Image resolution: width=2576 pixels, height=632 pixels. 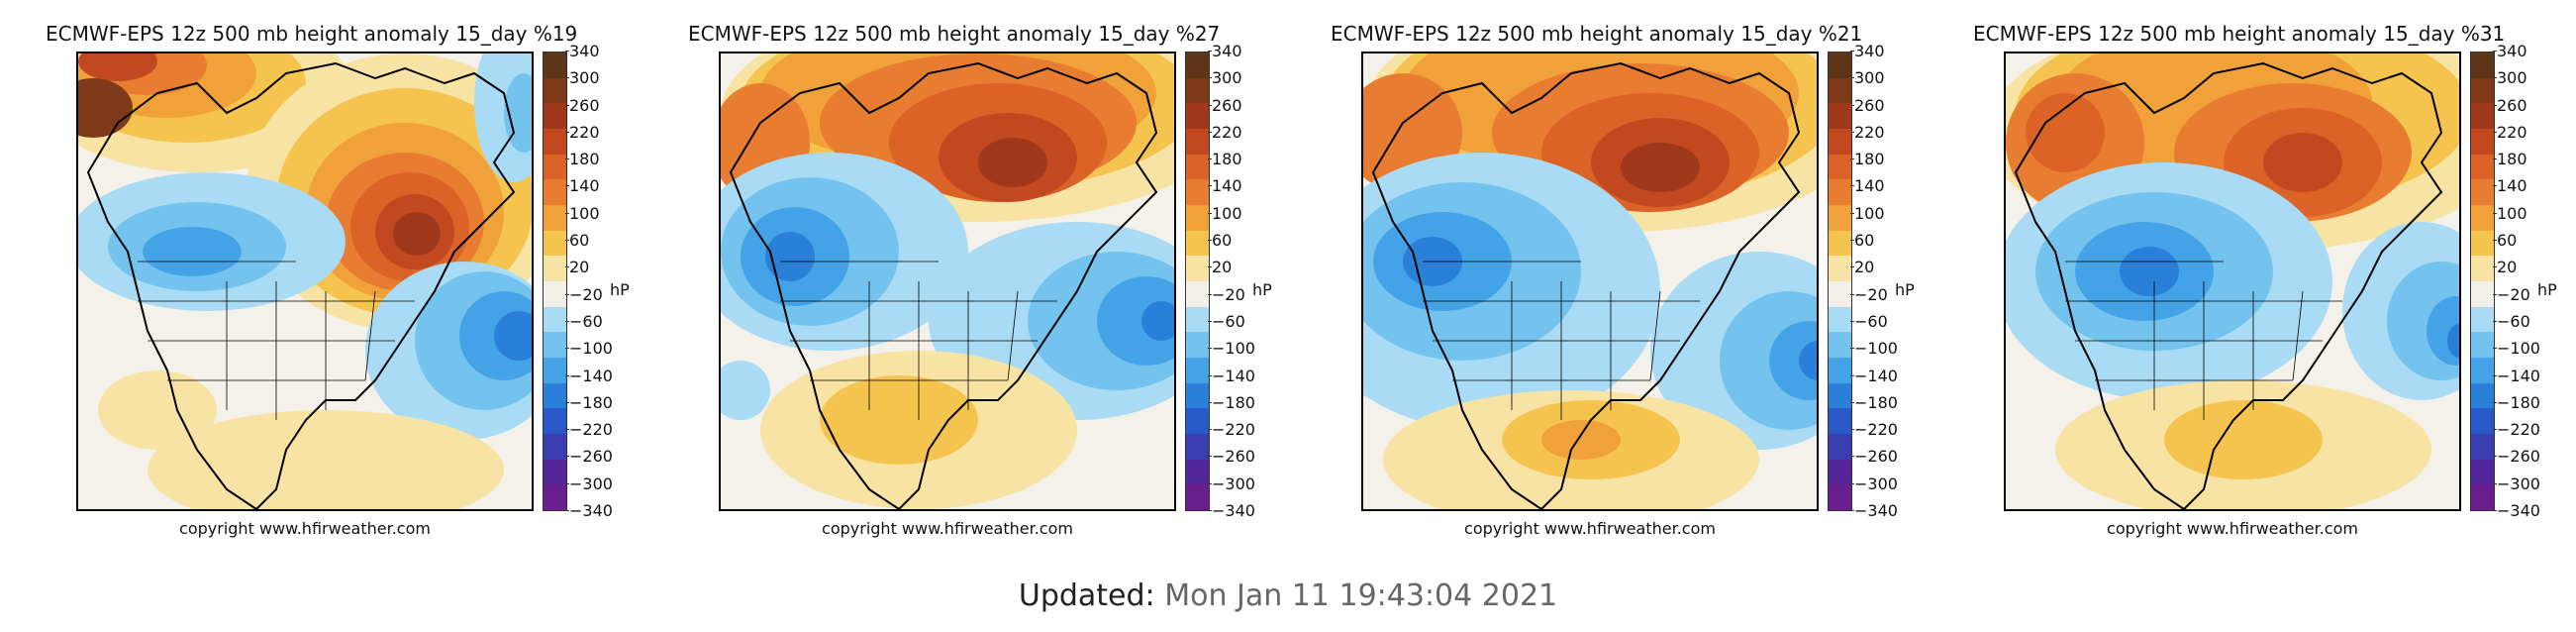 What do you see at coordinates (1361, 596) in the screenshot?
I see `updated-value: Mon Jan 11 19:43:04 2021` at bounding box center [1361, 596].